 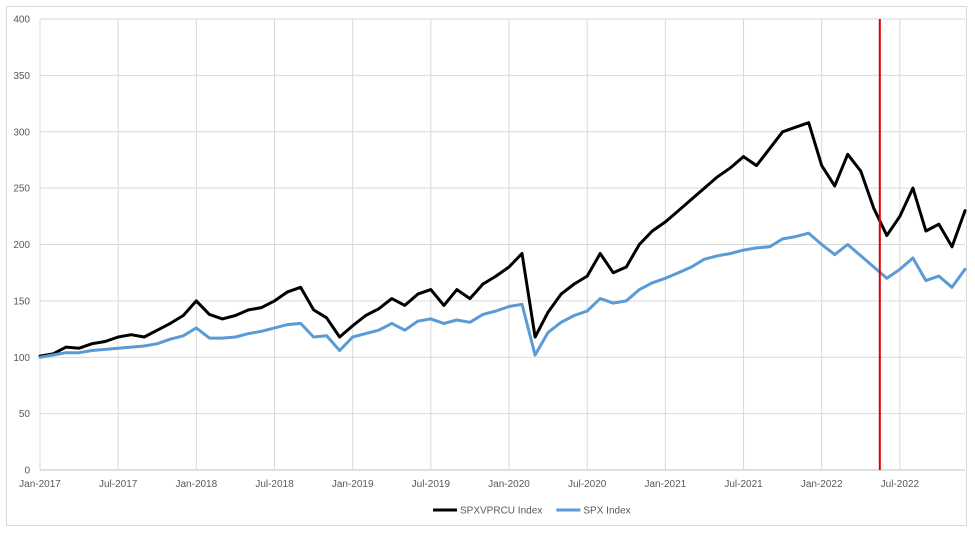 What do you see at coordinates (27, 471) in the screenshot?
I see `y-tick-label-0: 0` at bounding box center [27, 471].